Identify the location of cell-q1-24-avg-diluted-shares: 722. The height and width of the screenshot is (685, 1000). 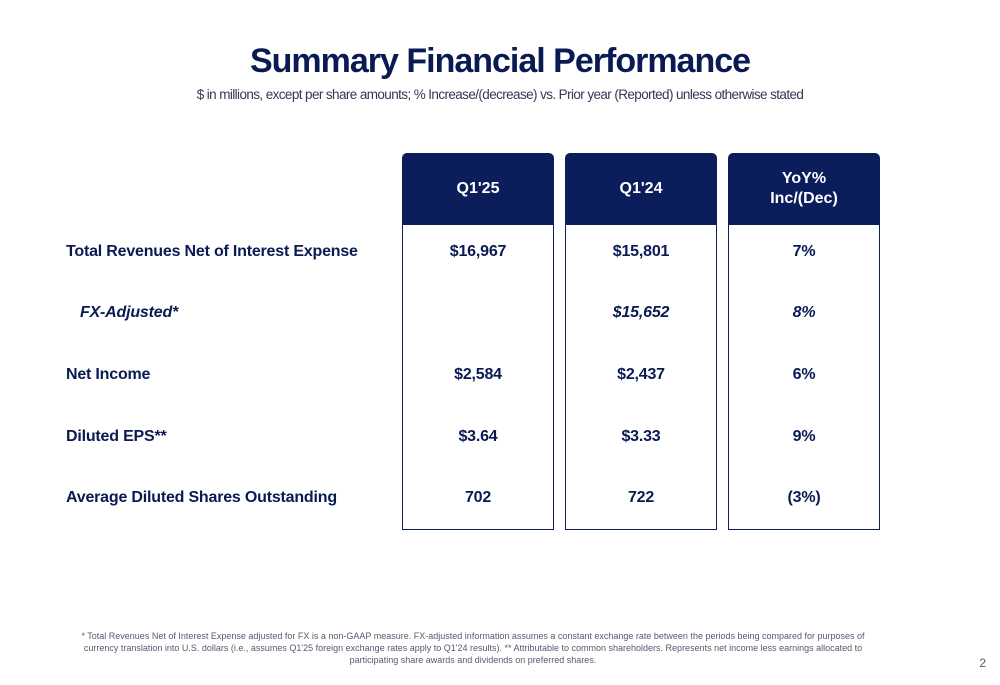
(641, 497).